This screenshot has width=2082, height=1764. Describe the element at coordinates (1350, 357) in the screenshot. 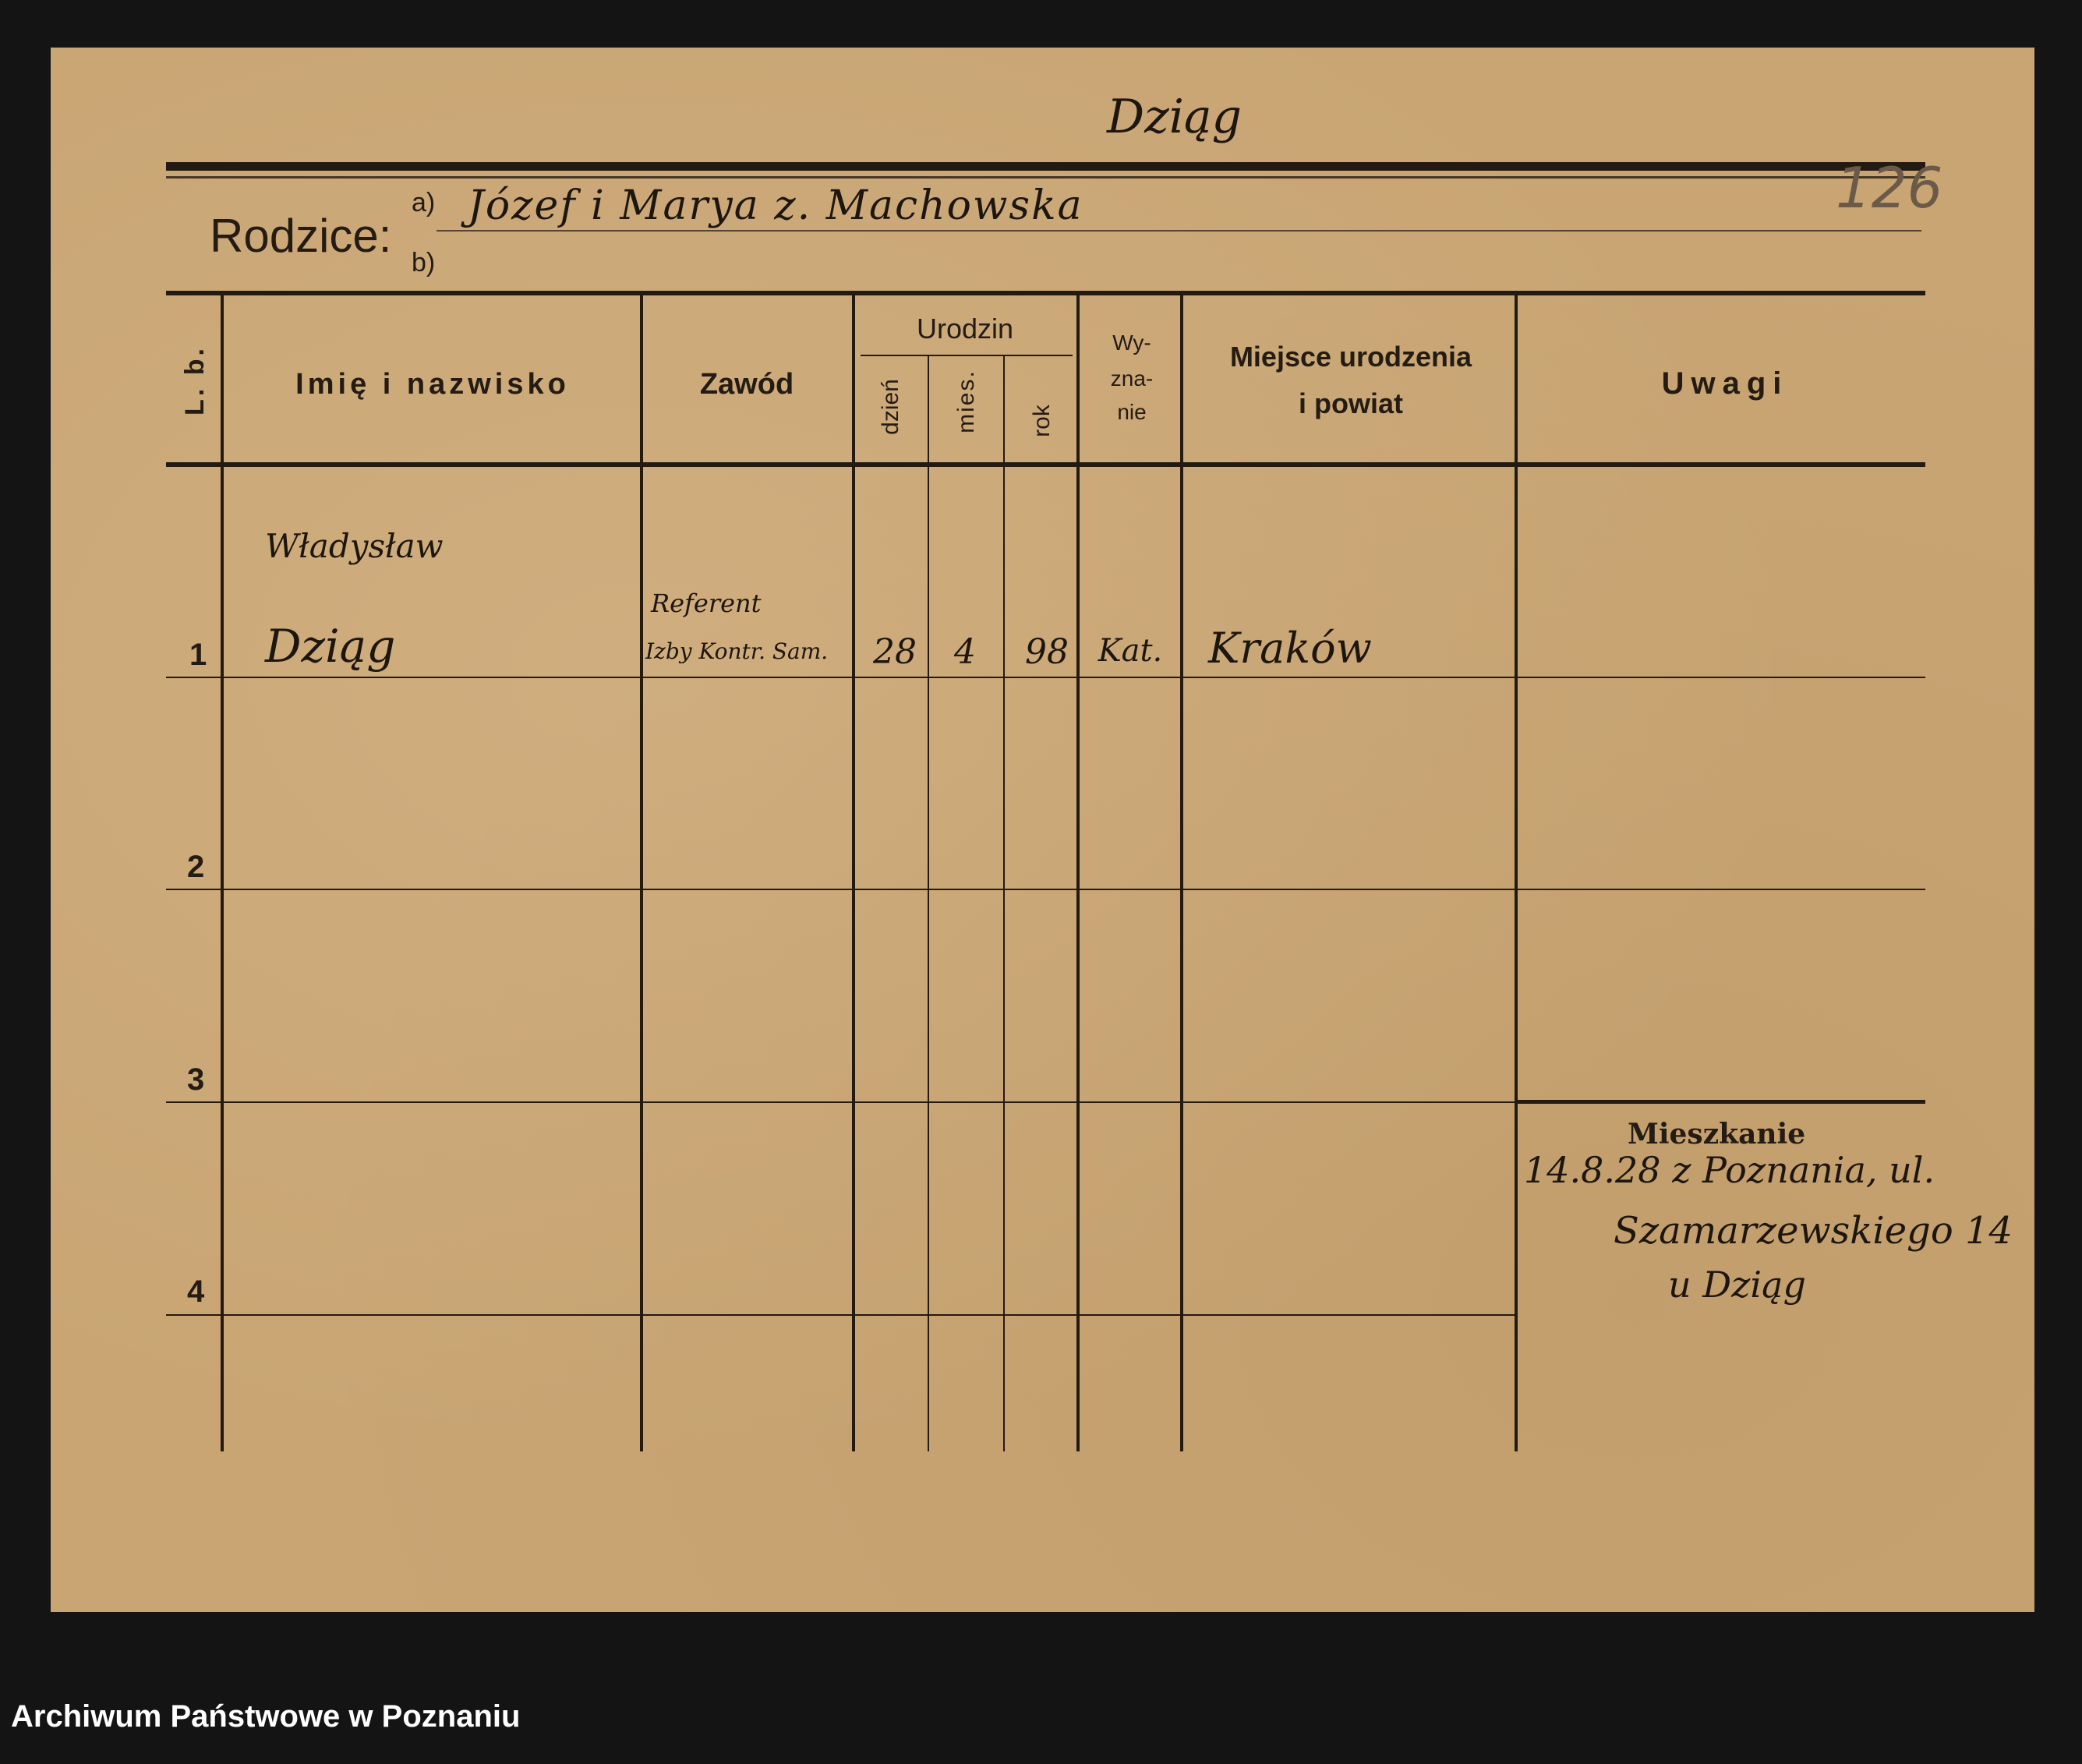

I see `col-header-birthplace-1: Miejsce urodzenia` at that location.